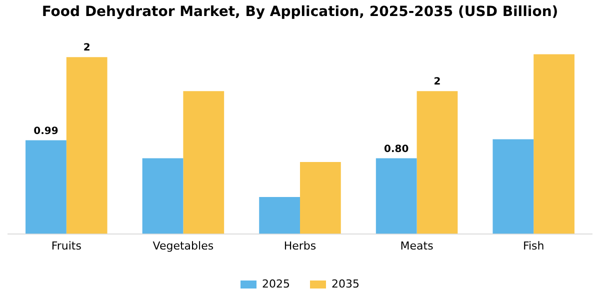 This screenshot has height=300, width=600. What do you see at coordinates (276, 283) in the screenshot?
I see `legend-label: 2025` at bounding box center [276, 283].